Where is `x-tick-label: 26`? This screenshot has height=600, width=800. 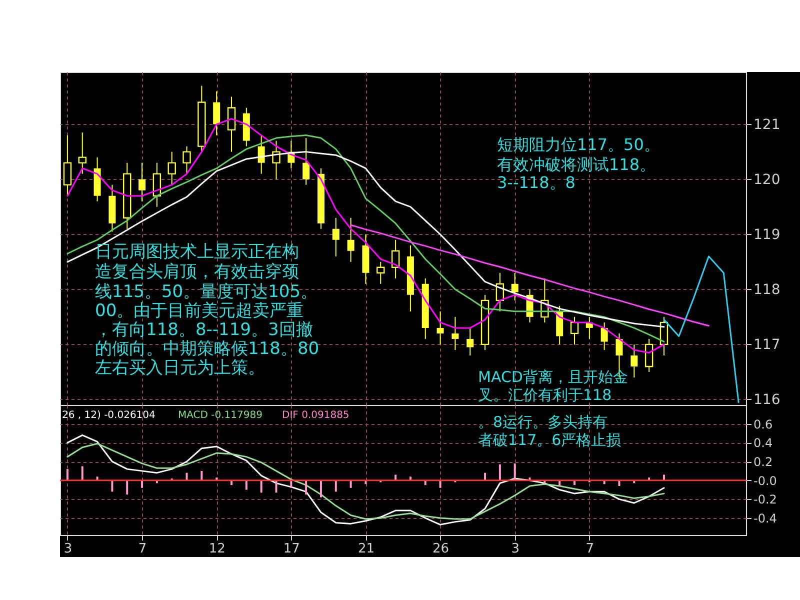 x-tick-label: 26 is located at coordinates (441, 549).